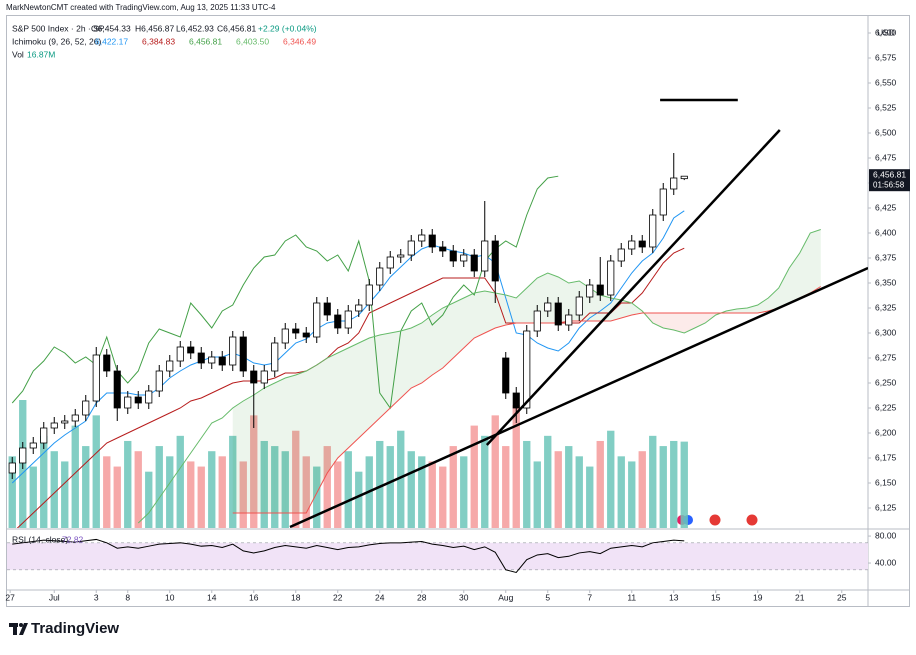 This screenshot has height=655, width=916. I want to click on y-tick-label: 6,275, so click(886, 357).